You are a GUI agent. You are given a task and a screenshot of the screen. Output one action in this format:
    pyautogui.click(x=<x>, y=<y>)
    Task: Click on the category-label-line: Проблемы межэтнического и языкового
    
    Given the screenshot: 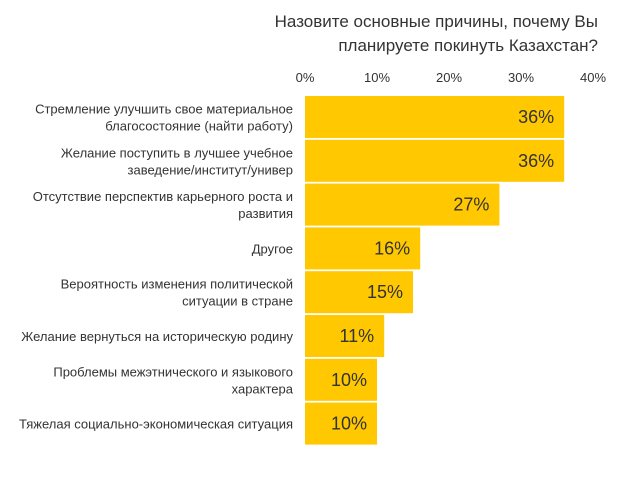 What is the action you would take?
    pyautogui.click(x=173, y=371)
    